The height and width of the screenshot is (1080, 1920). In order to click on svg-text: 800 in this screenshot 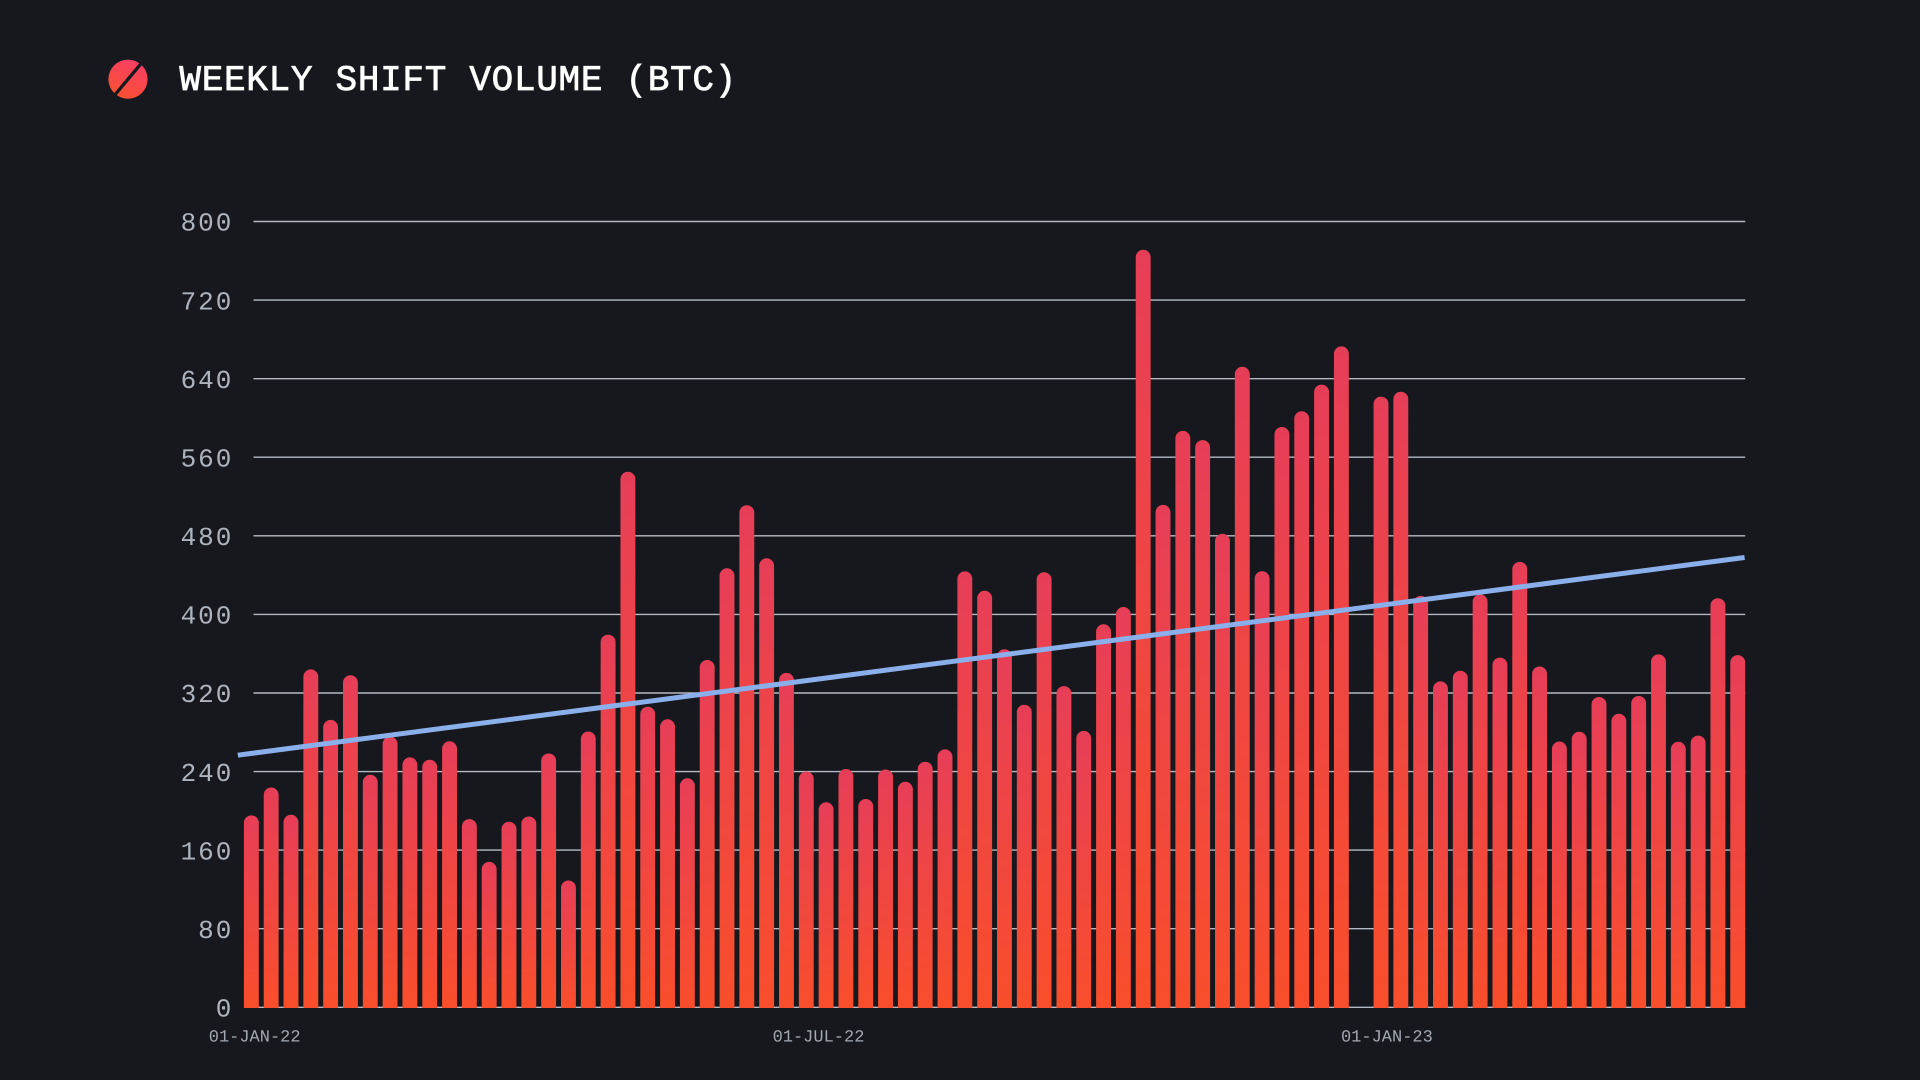, I will do `click(207, 224)`.